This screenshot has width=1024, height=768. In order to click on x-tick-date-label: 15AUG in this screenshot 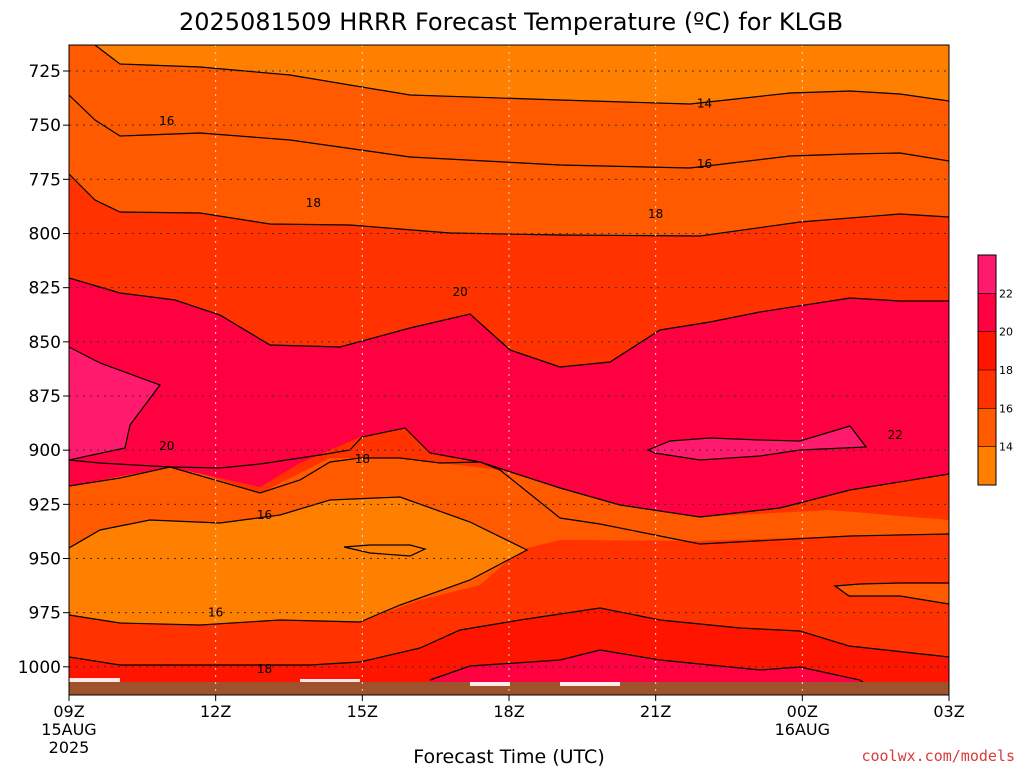, I will do `click(68, 729)`.